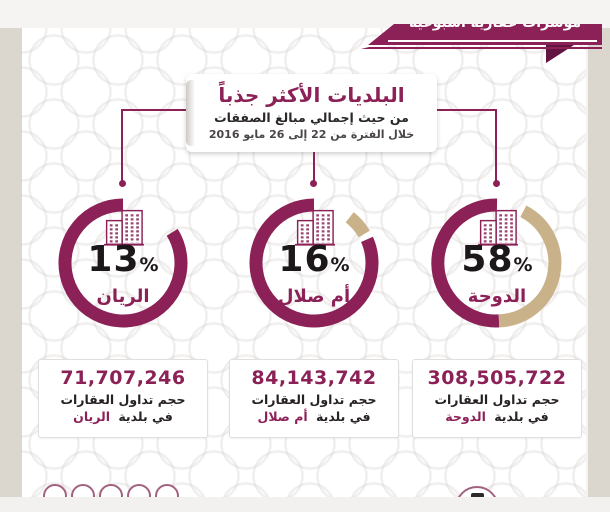  What do you see at coordinates (560, 54) in the screenshot?
I see `banner-fold` at bounding box center [560, 54].